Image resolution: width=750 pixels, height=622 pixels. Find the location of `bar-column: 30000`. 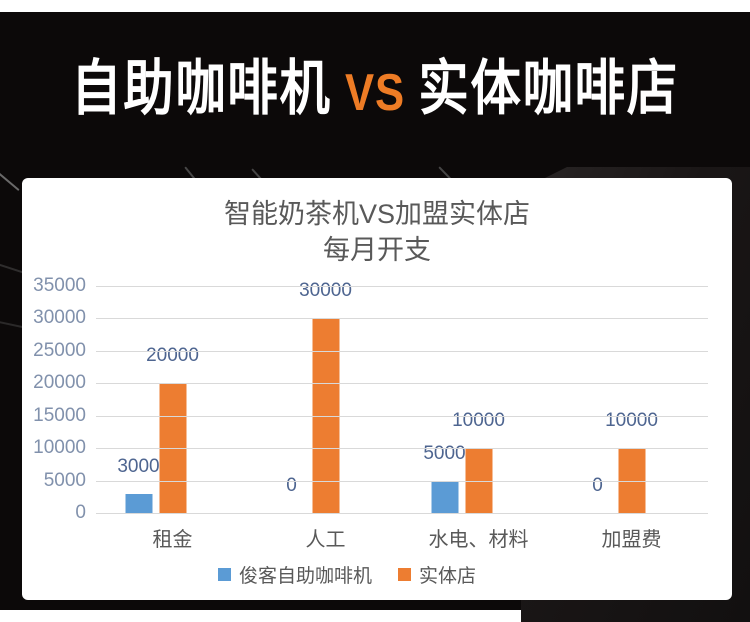

bar-column: 30000 is located at coordinates (325, 396).